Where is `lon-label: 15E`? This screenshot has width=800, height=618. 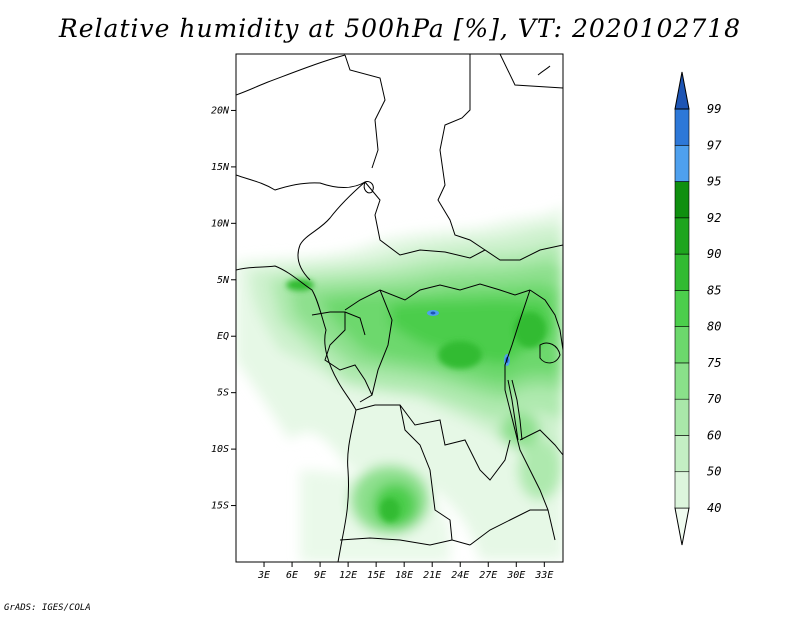 lon-label: 15E is located at coordinates (376, 575).